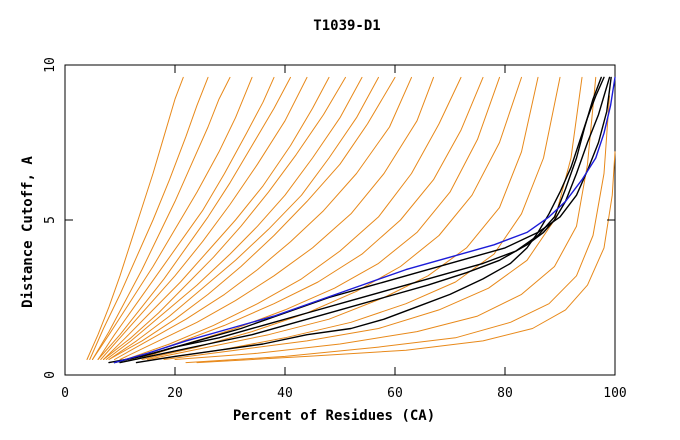 Image resolution: width=680 pixels, height=440 pixels. What do you see at coordinates (50, 65) in the screenshot?
I see `y-tick-label-10: 10` at bounding box center [50, 65].